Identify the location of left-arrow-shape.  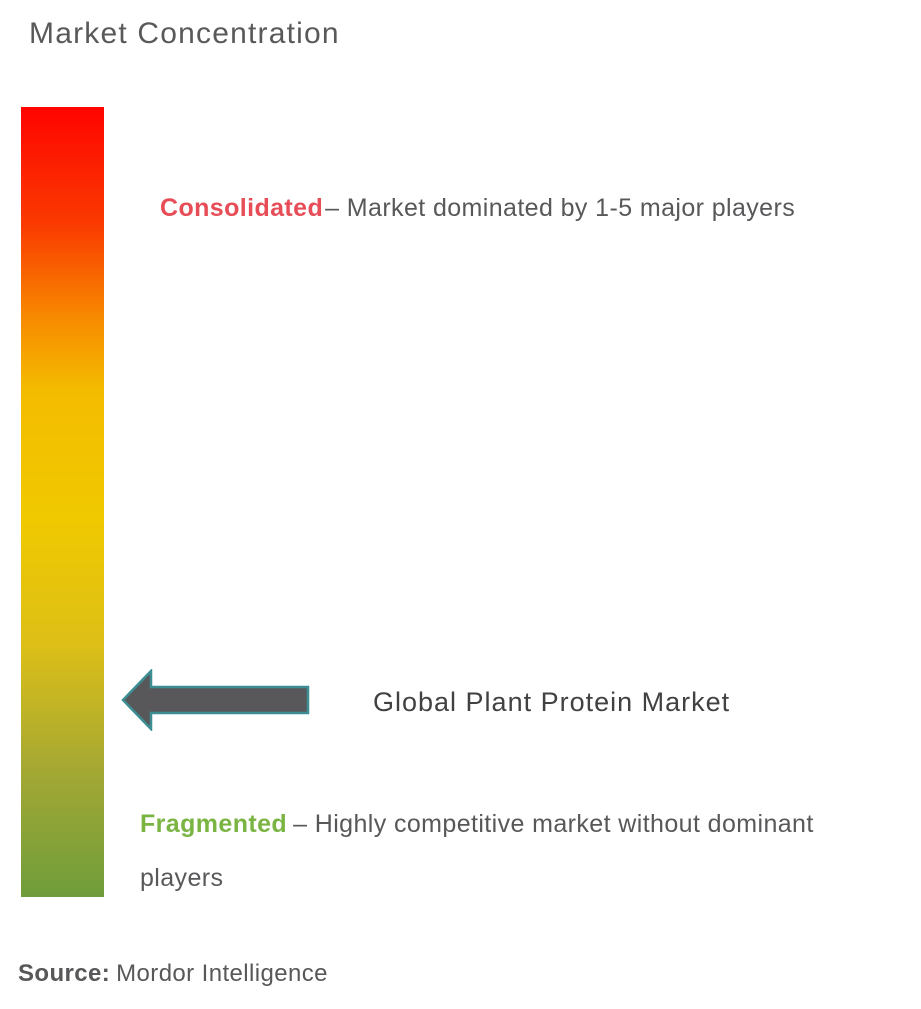
(215, 700).